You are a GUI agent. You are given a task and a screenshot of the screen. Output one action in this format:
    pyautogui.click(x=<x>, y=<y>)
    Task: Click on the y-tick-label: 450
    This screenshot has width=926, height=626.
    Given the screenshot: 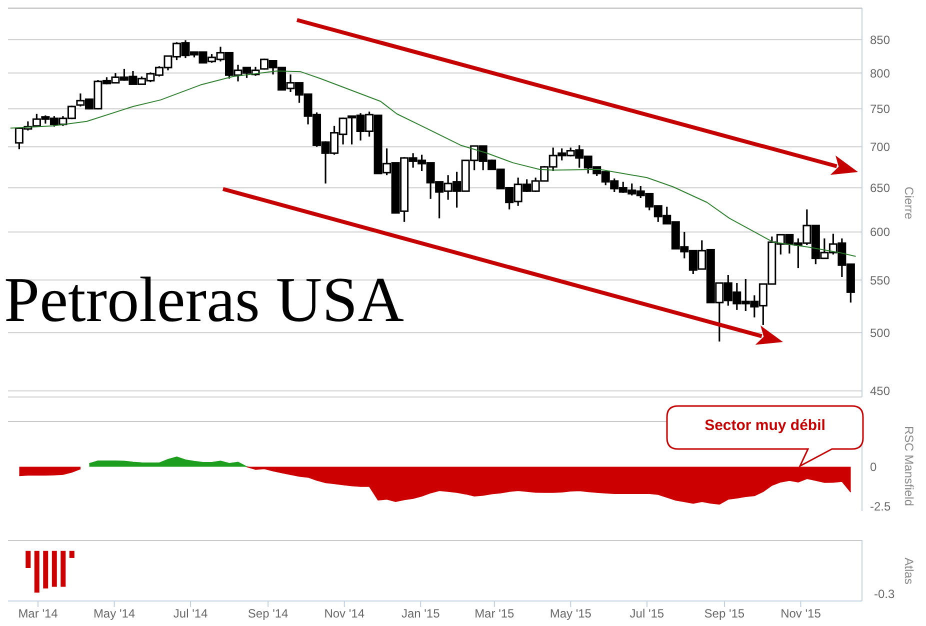 What is the action you would take?
    pyautogui.click(x=880, y=391)
    